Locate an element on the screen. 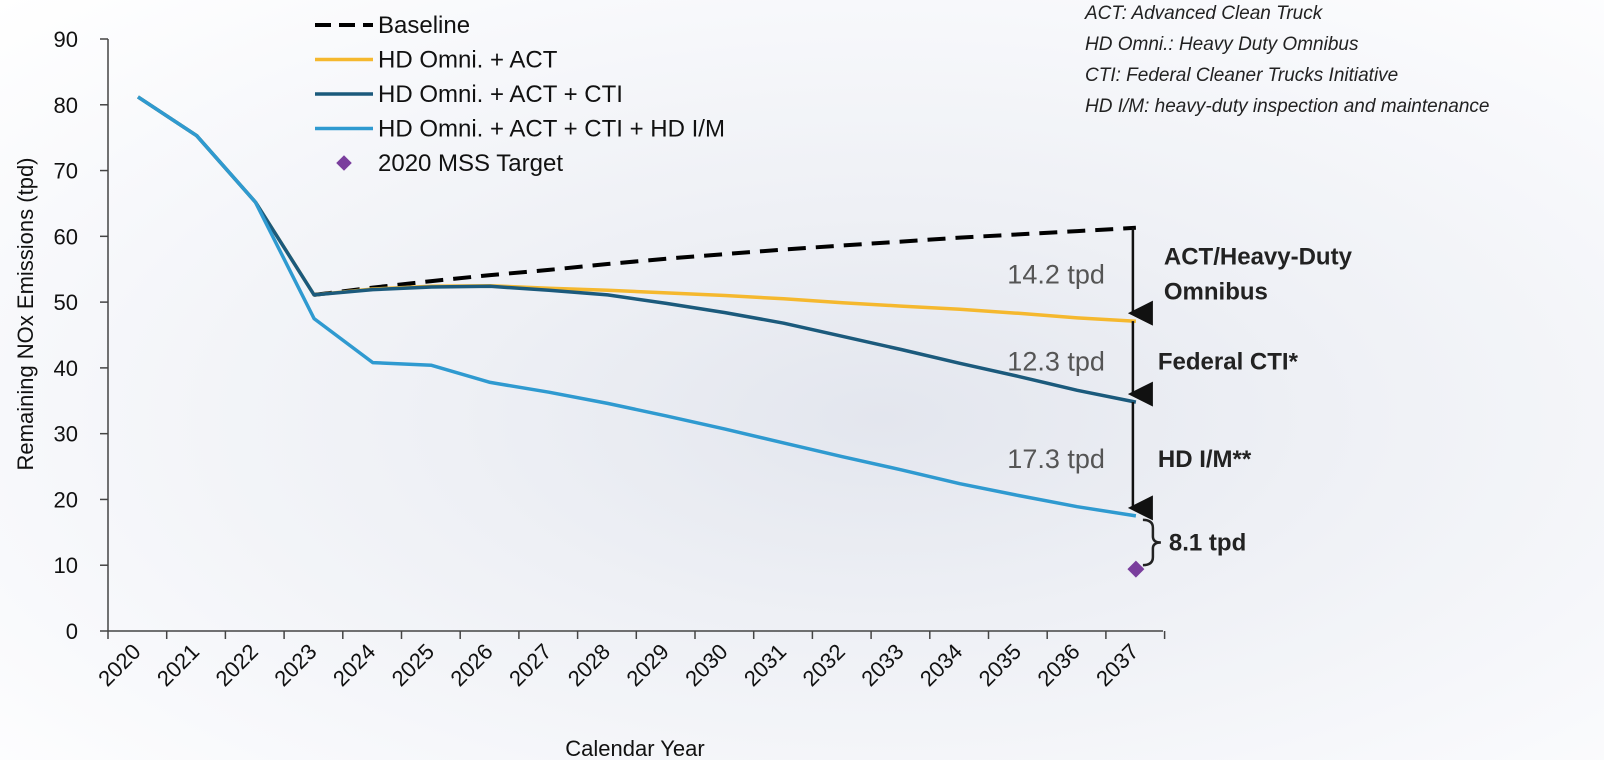  legend-label: Baseline is located at coordinates (424, 25).